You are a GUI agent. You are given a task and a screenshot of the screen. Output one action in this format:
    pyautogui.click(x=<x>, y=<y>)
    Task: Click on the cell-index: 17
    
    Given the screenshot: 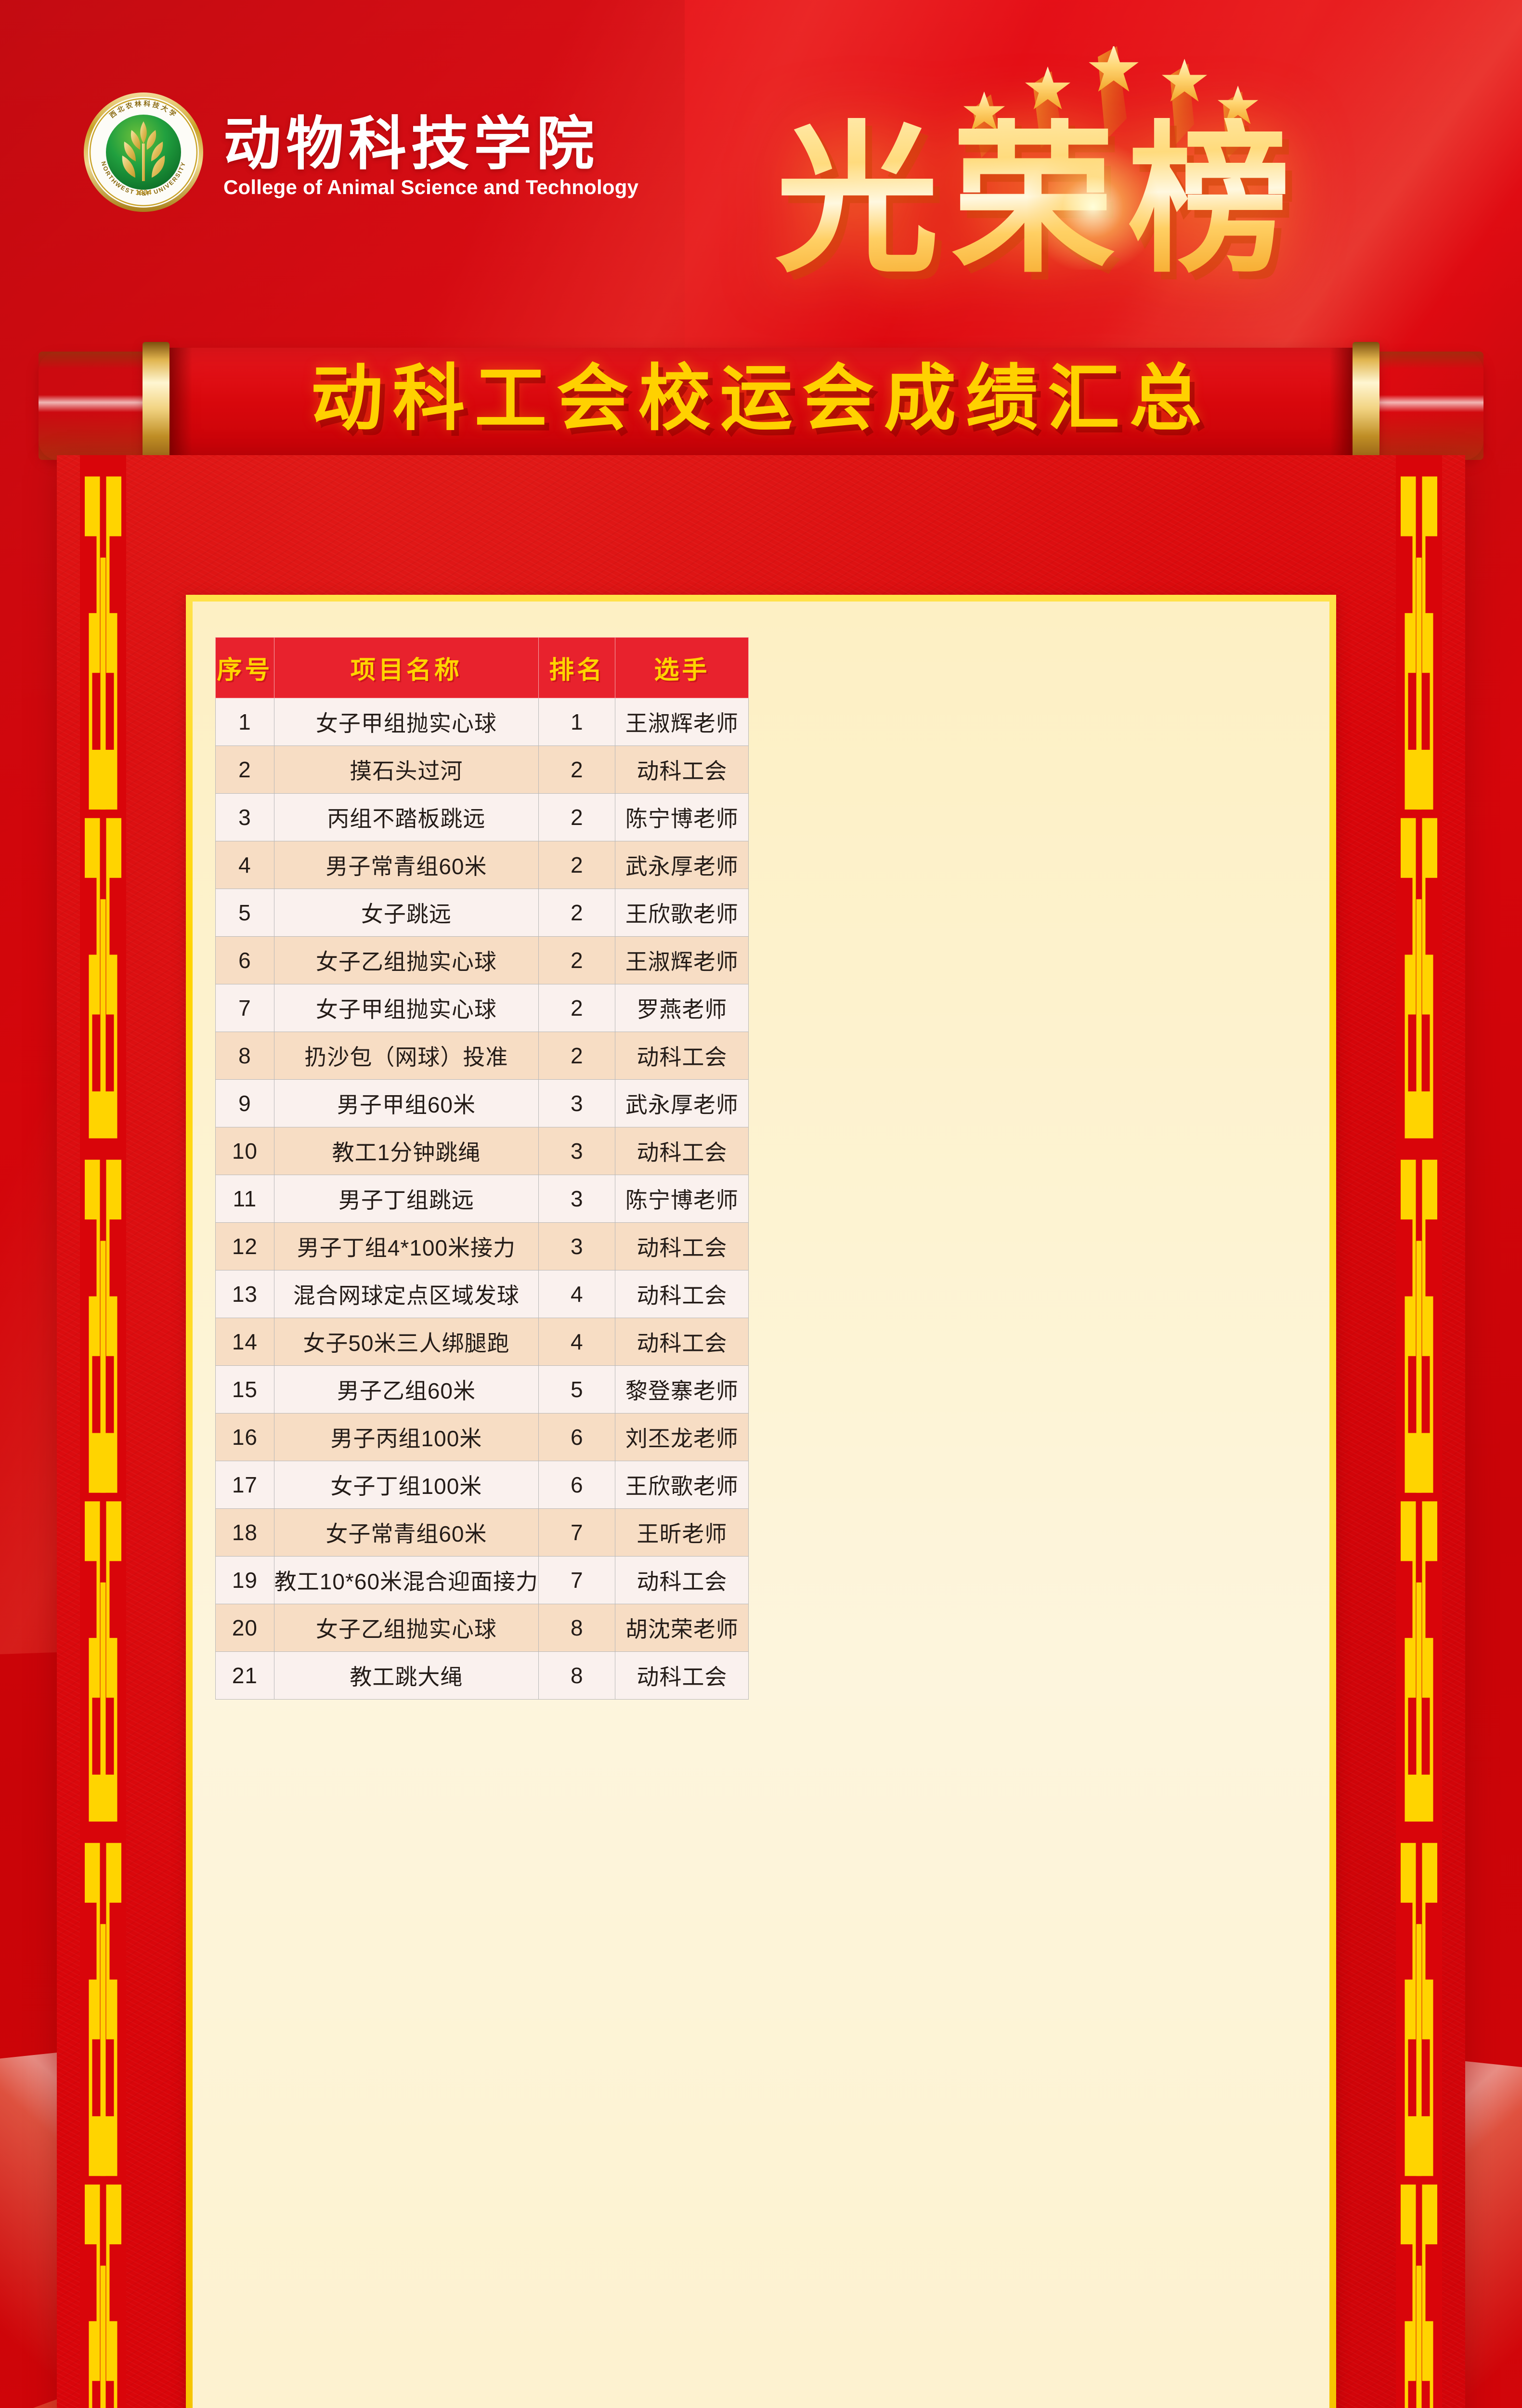 What is the action you would take?
    pyautogui.click(x=245, y=1485)
    